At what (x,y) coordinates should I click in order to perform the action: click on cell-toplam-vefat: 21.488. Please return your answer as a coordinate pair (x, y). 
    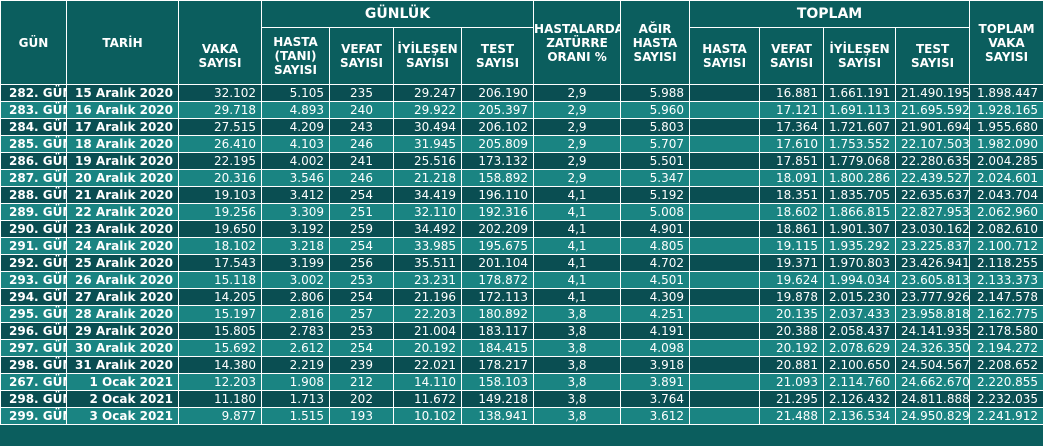
    Looking at the image, I should click on (792, 416).